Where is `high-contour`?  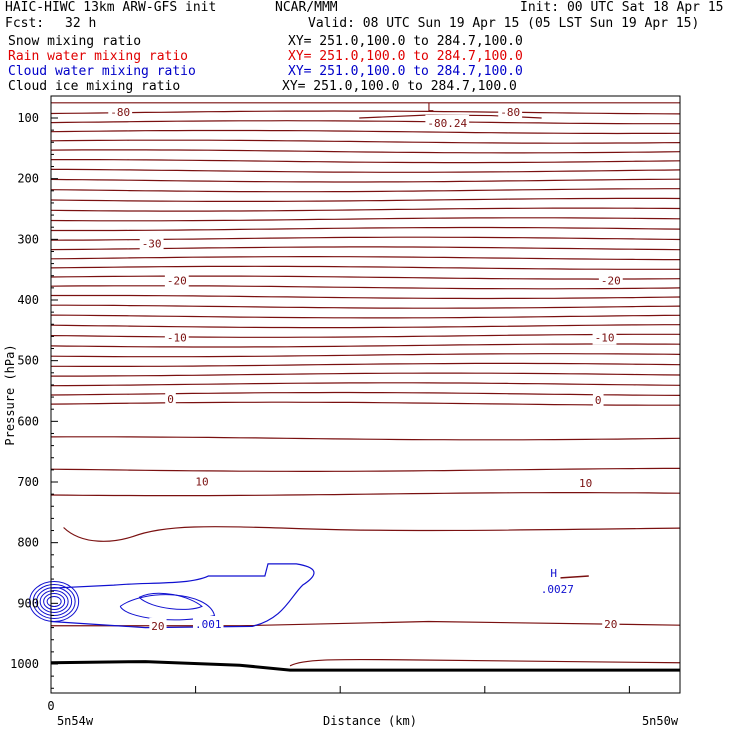 high-contour is located at coordinates (574, 577).